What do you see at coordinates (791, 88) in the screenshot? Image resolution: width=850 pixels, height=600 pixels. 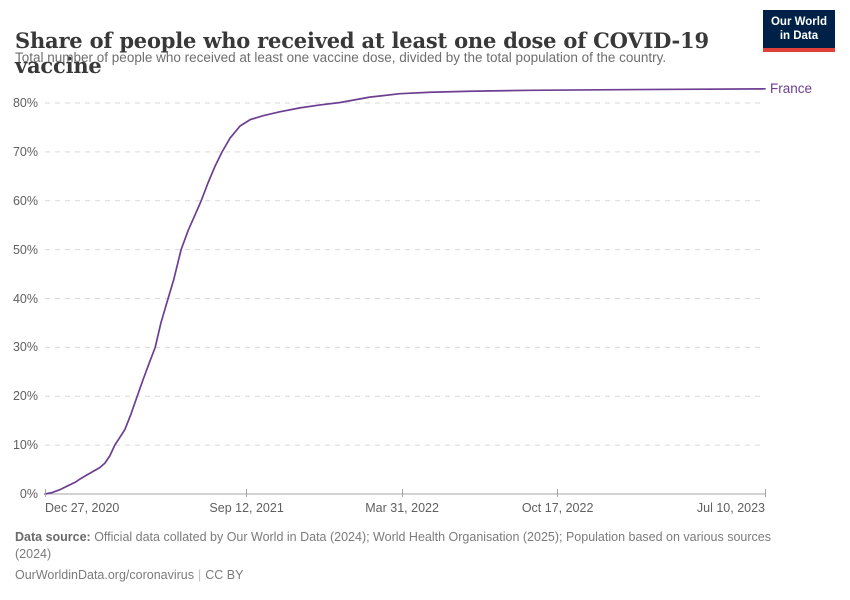 I see `series-end-label: France` at bounding box center [791, 88].